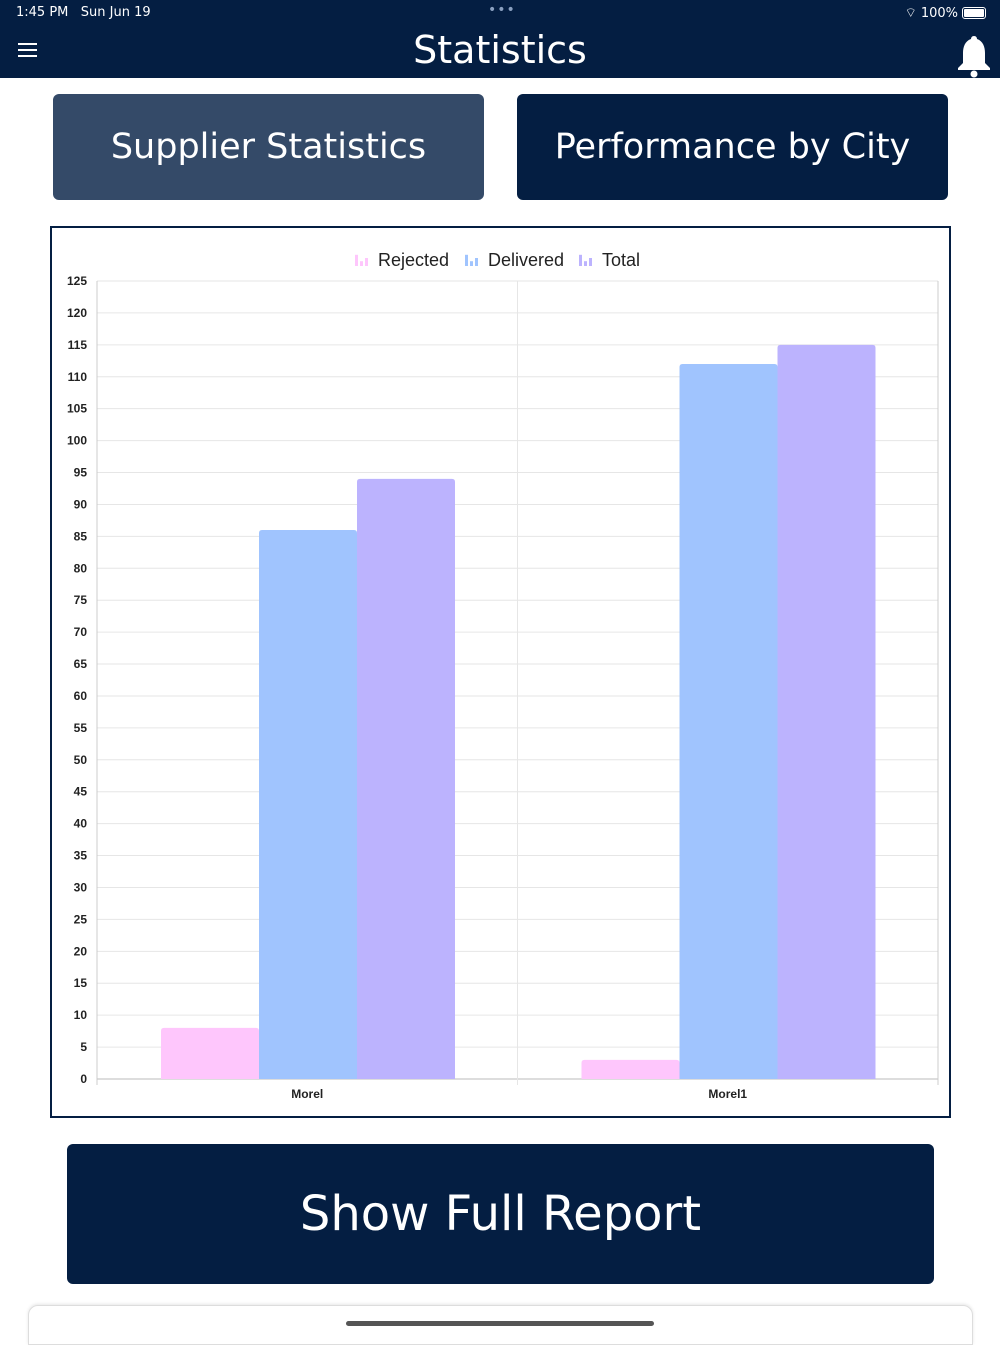  I want to click on y-tick-label: 125, so click(77, 281).